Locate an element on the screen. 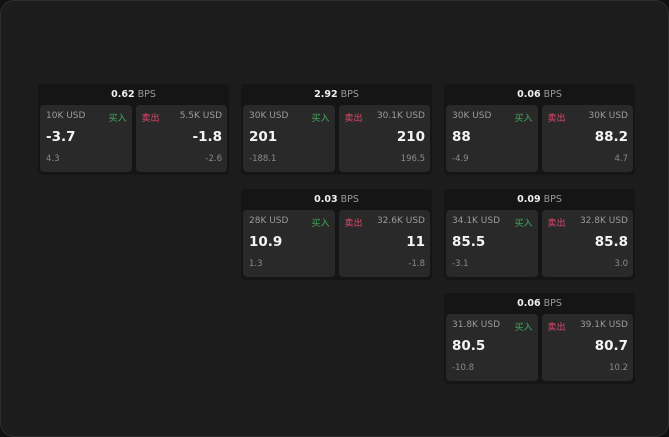 Image resolution: width=669 pixels, height=437 pixels. sell-change: 196.5 is located at coordinates (412, 159).